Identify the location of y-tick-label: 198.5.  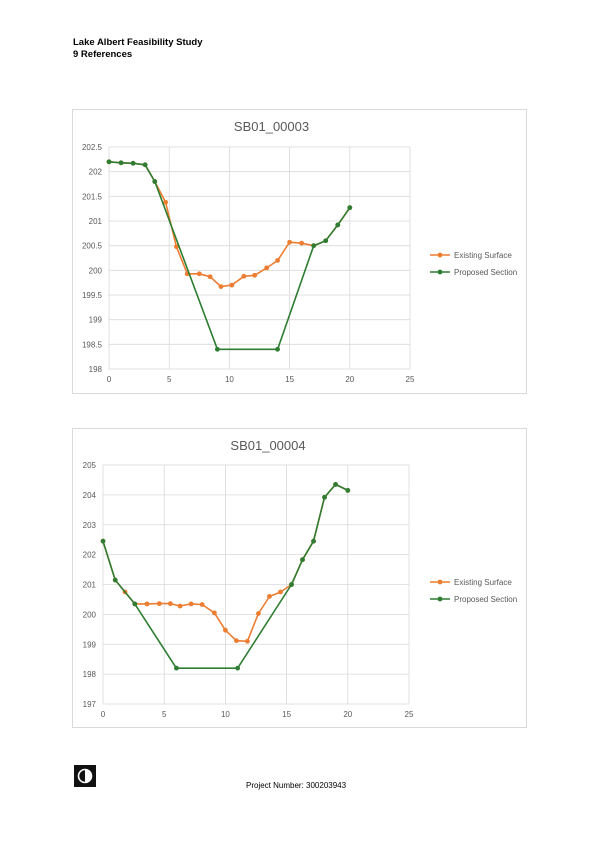
(92, 344).